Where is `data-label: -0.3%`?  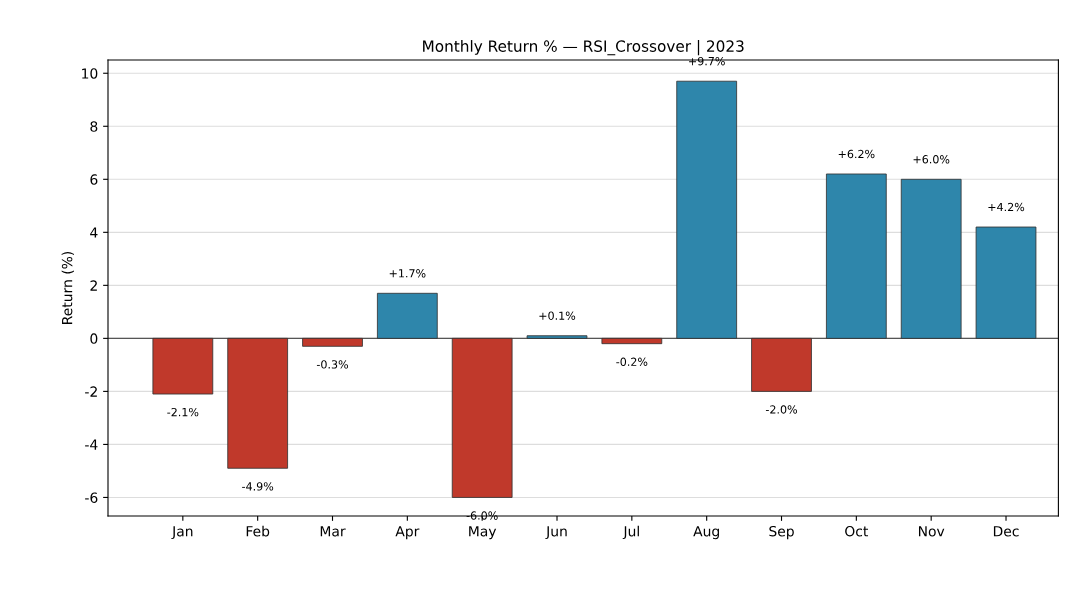
data-label: -0.3% is located at coordinates (332, 364).